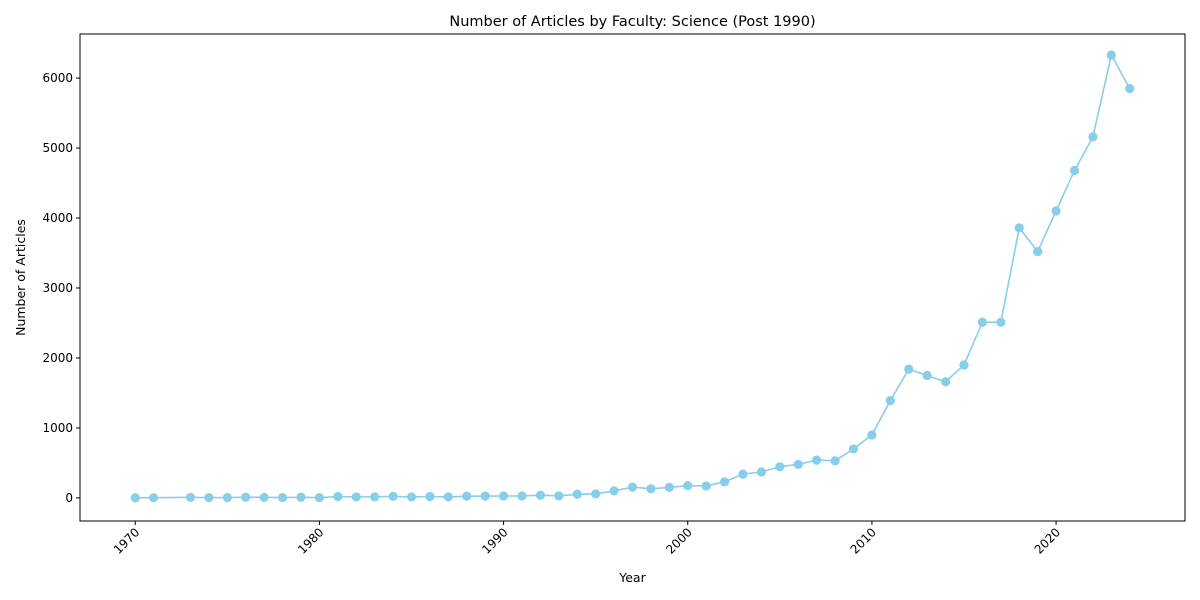  I want to click on y-tick-label: 0, so click(69, 498).